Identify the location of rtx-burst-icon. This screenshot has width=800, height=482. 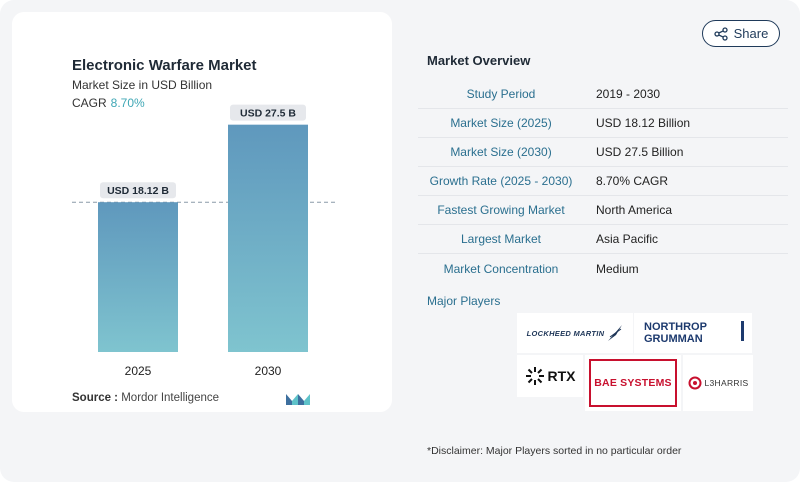
(534, 376).